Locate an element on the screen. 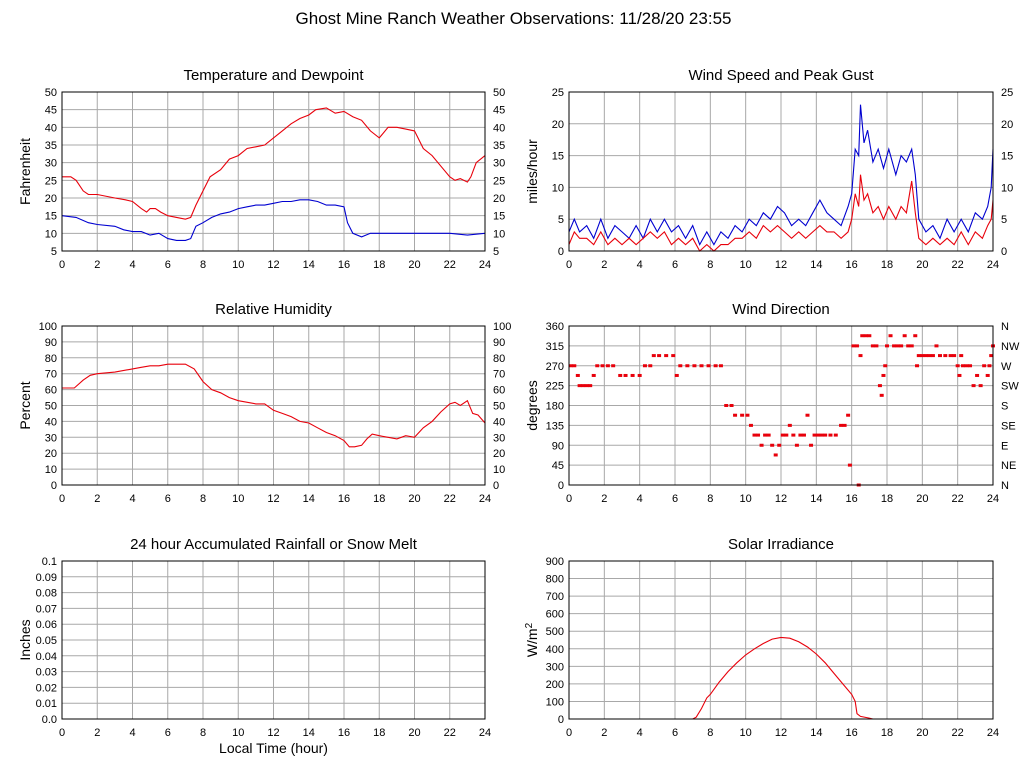 This screenshot has height=772, width=1027. x-tick-label: 4 is located at coordinates (132, 265).